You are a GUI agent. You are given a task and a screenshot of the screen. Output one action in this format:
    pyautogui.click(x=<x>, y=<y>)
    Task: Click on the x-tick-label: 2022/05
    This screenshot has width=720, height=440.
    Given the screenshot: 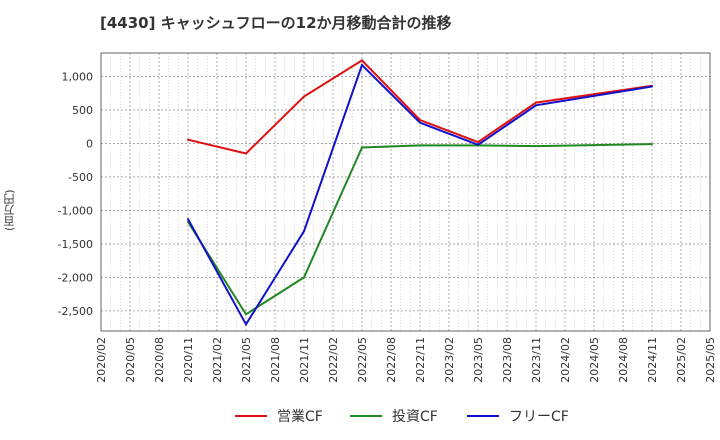 What is the action you would take?
    pyautogui.click(x=362, y=360)
    